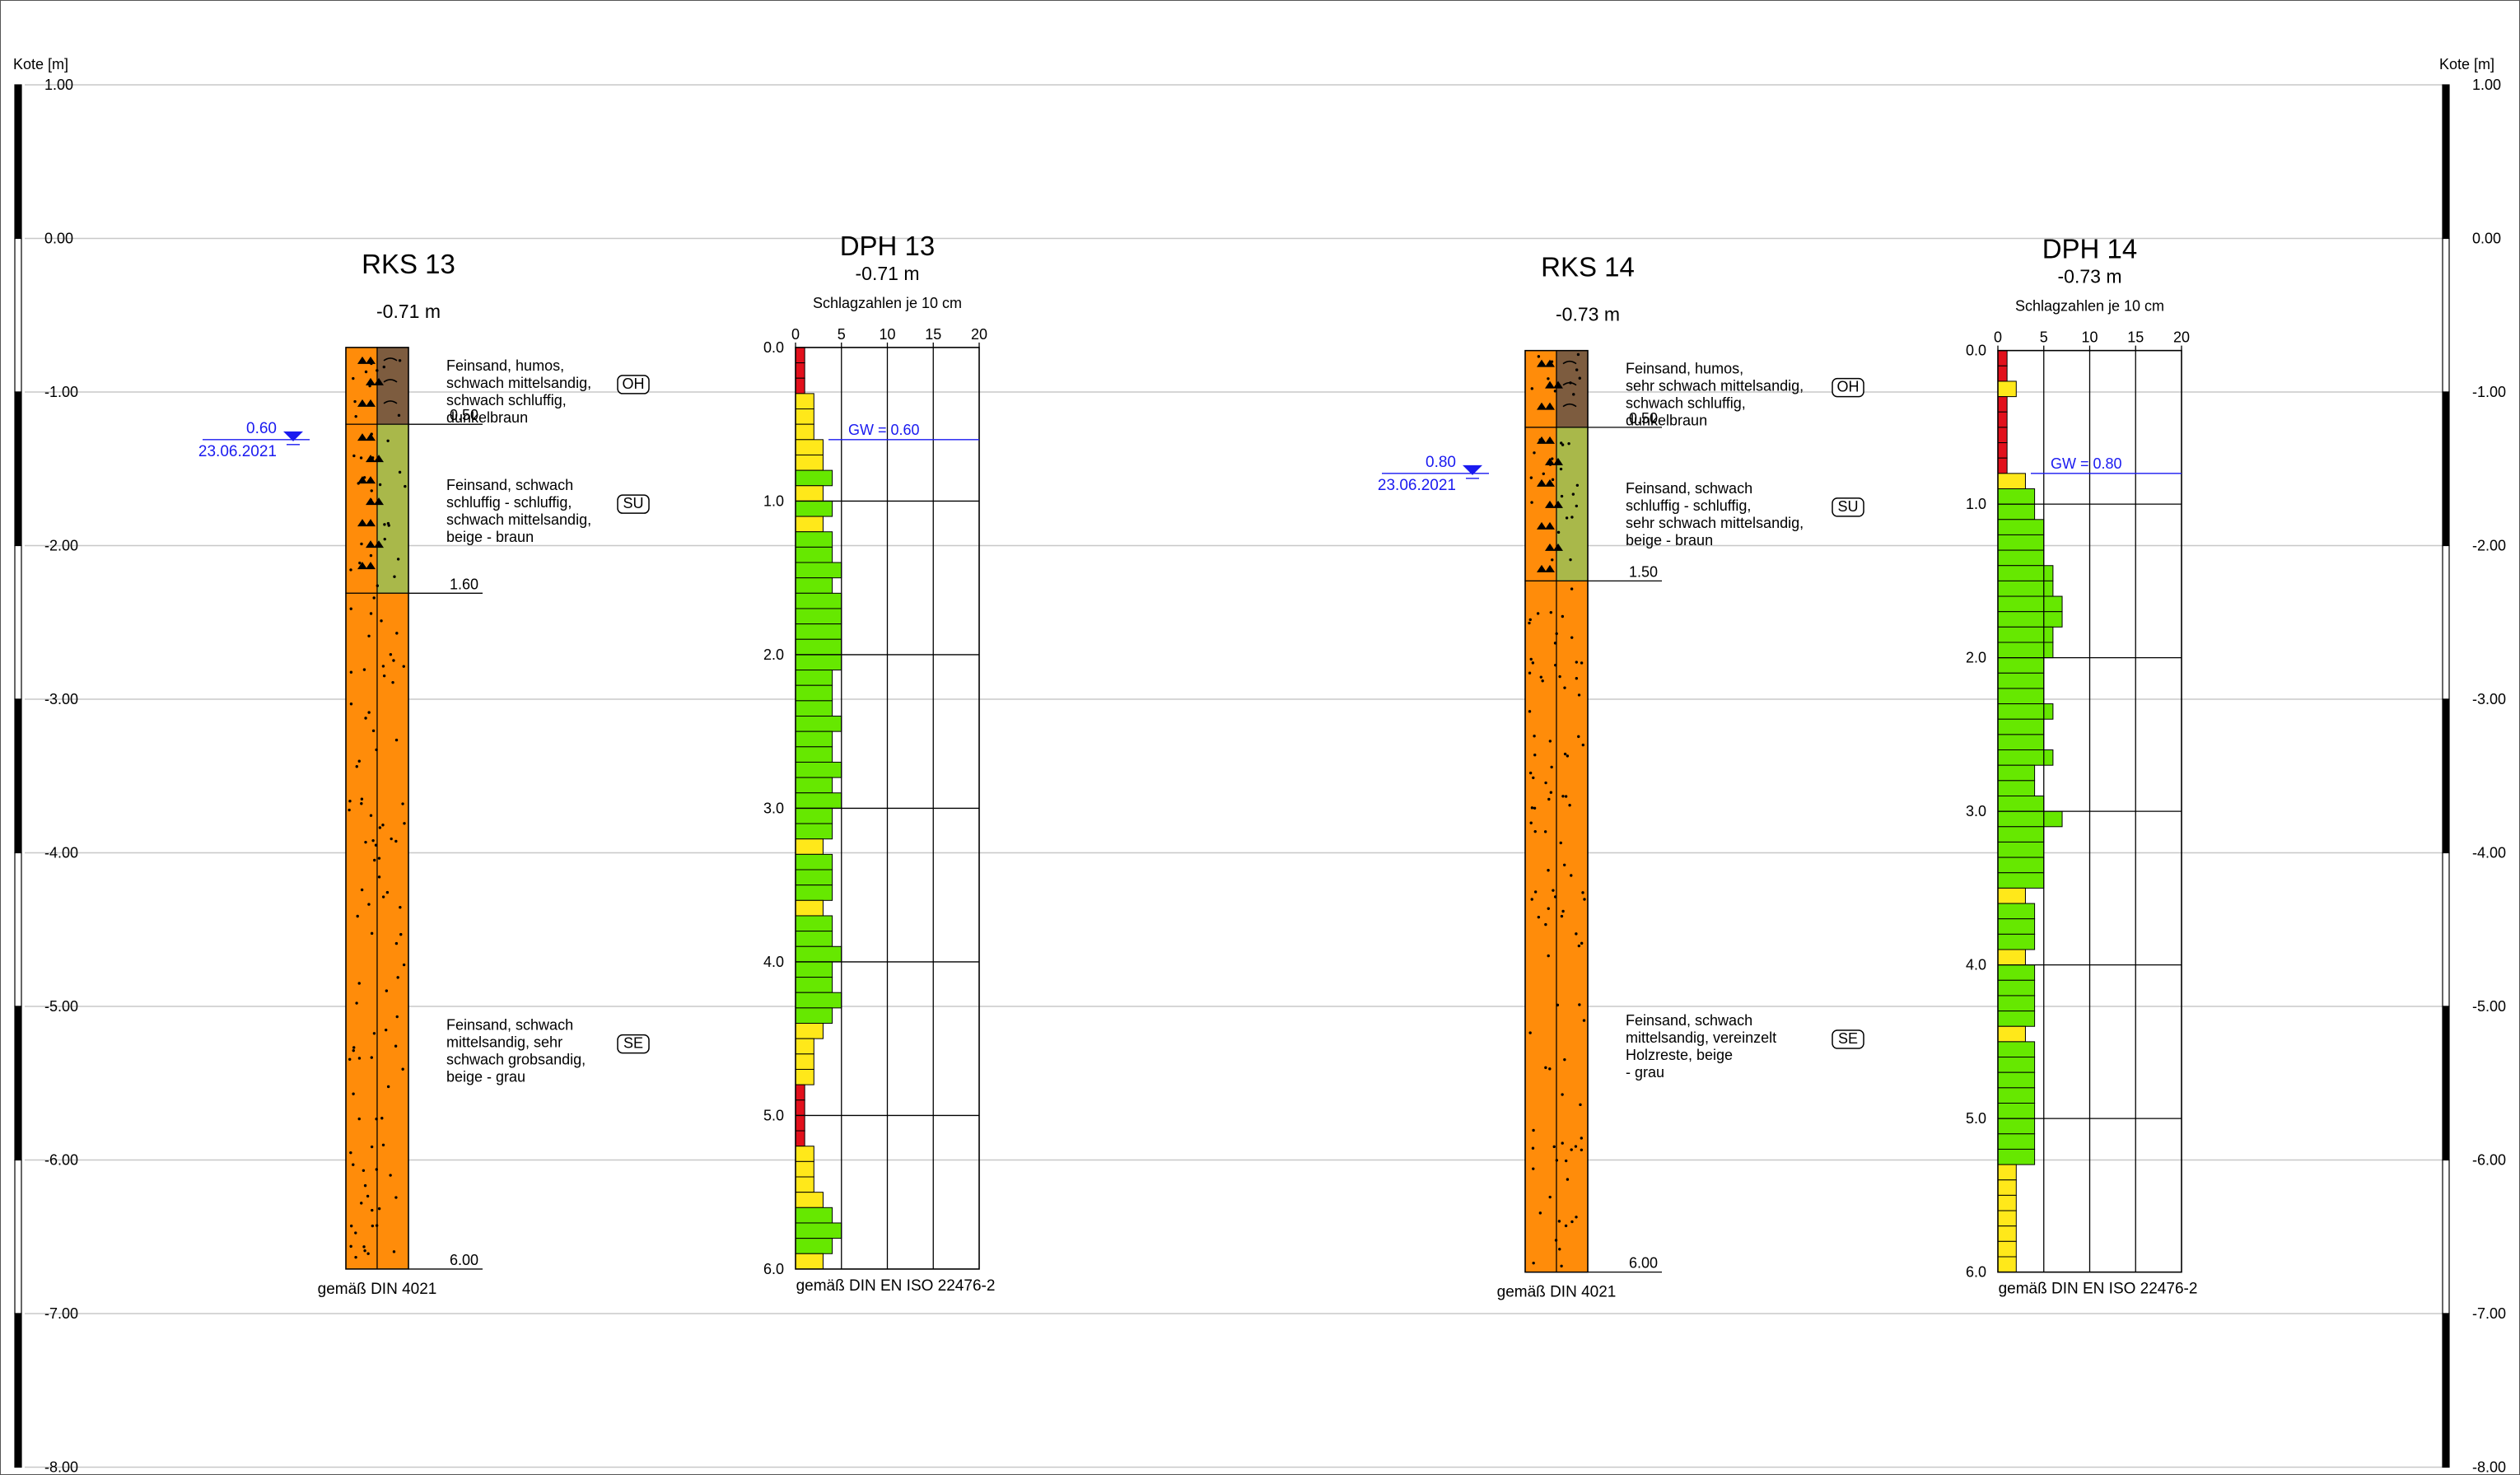 Image resolution: width=2520 pixels, height=1475 pixels. What do you see at coordinates (1976, 351) in the screenshot?
I see `probe-depth-tick-label: 0.0` at bounding box center [1976, 351].